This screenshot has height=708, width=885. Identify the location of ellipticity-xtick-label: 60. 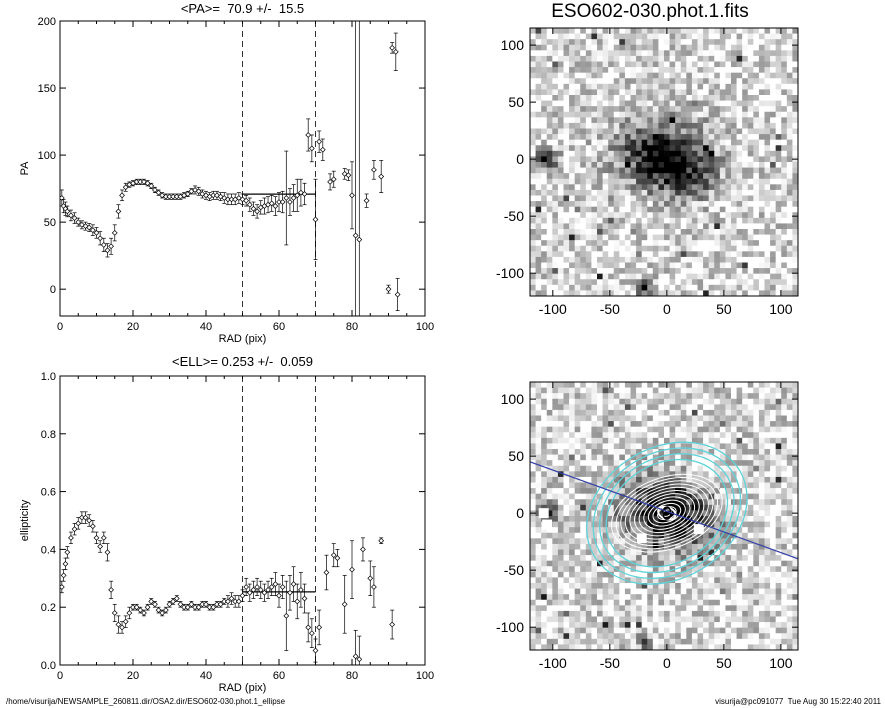
(279, 676).